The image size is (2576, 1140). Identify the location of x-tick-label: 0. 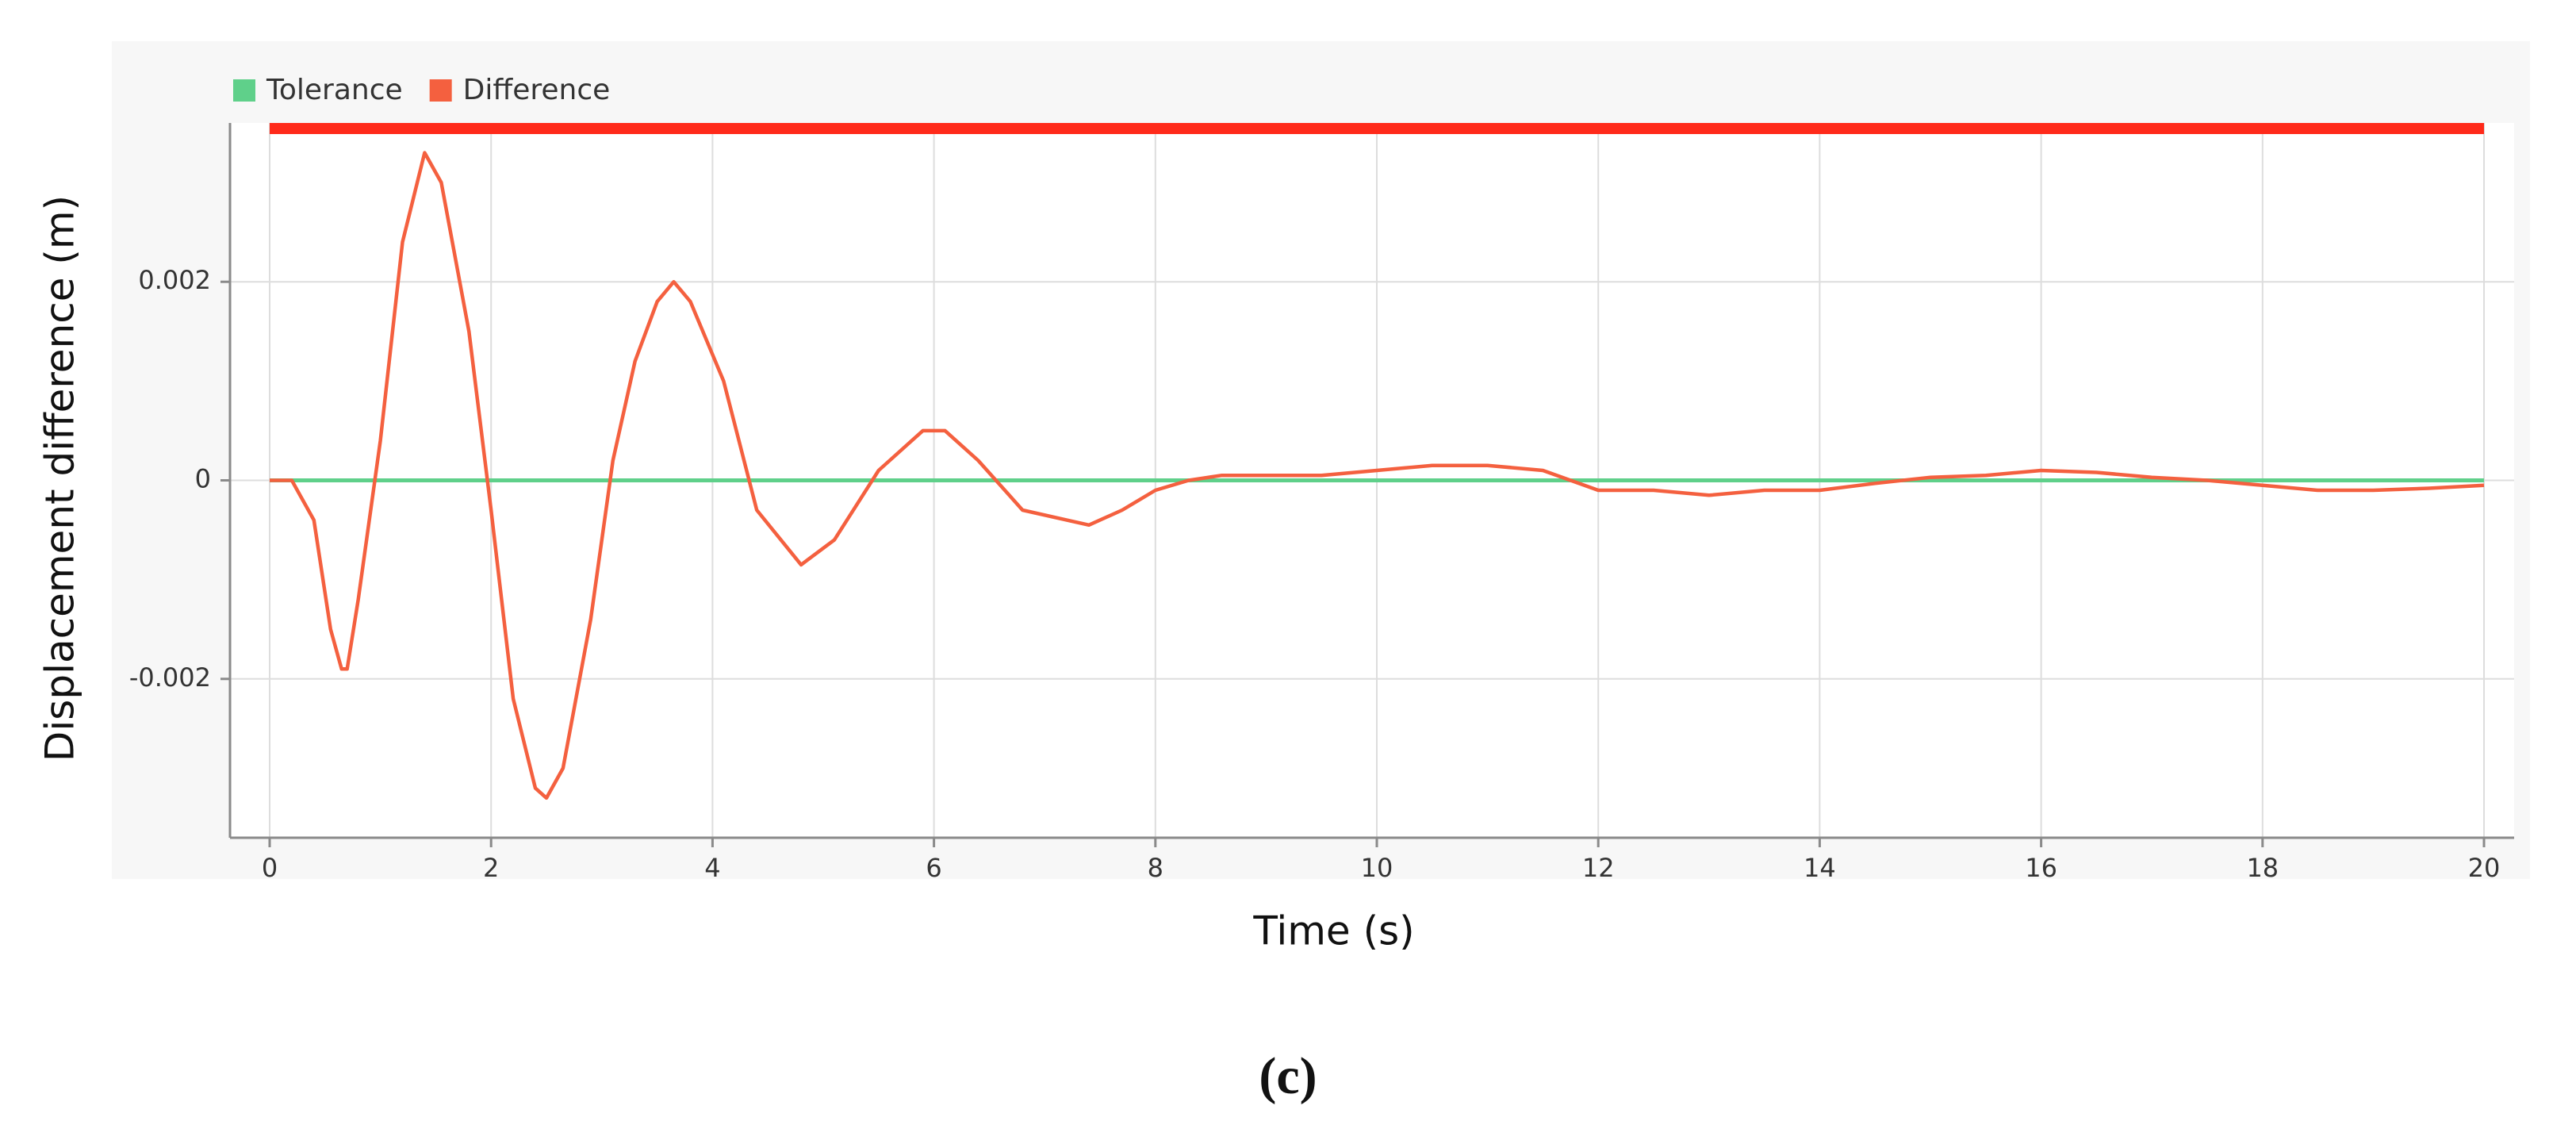
(270, 868).